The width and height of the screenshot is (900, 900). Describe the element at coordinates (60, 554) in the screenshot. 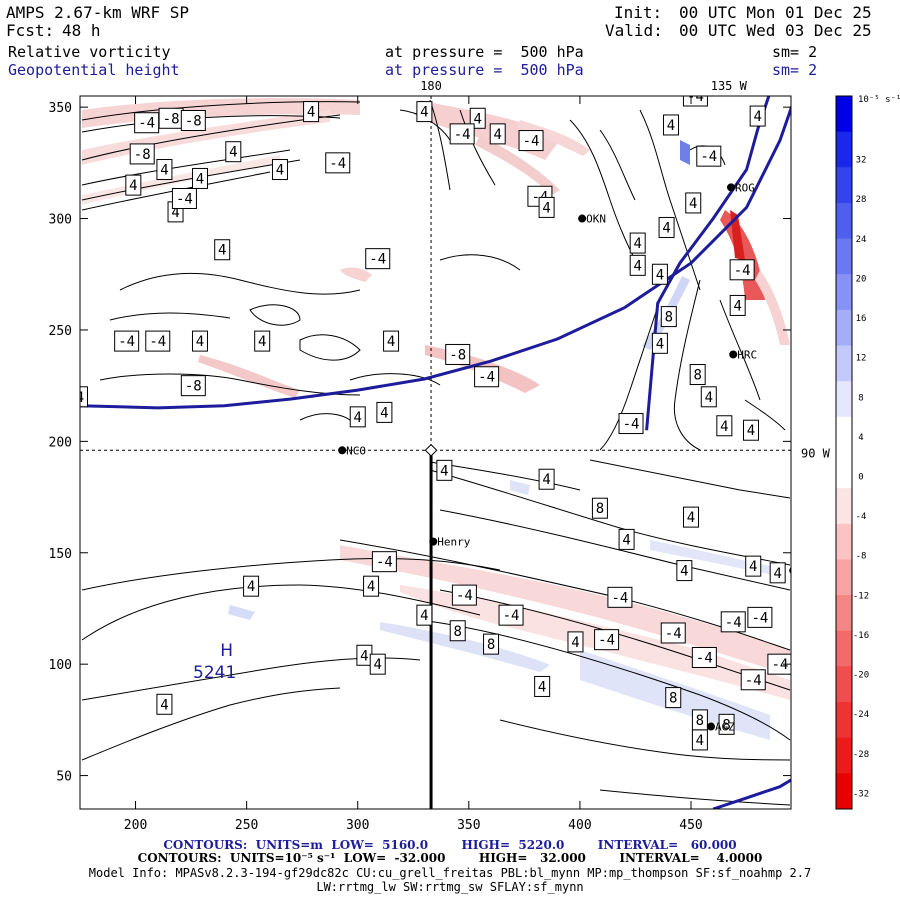

I see `y-tick-label: 150` at that location.